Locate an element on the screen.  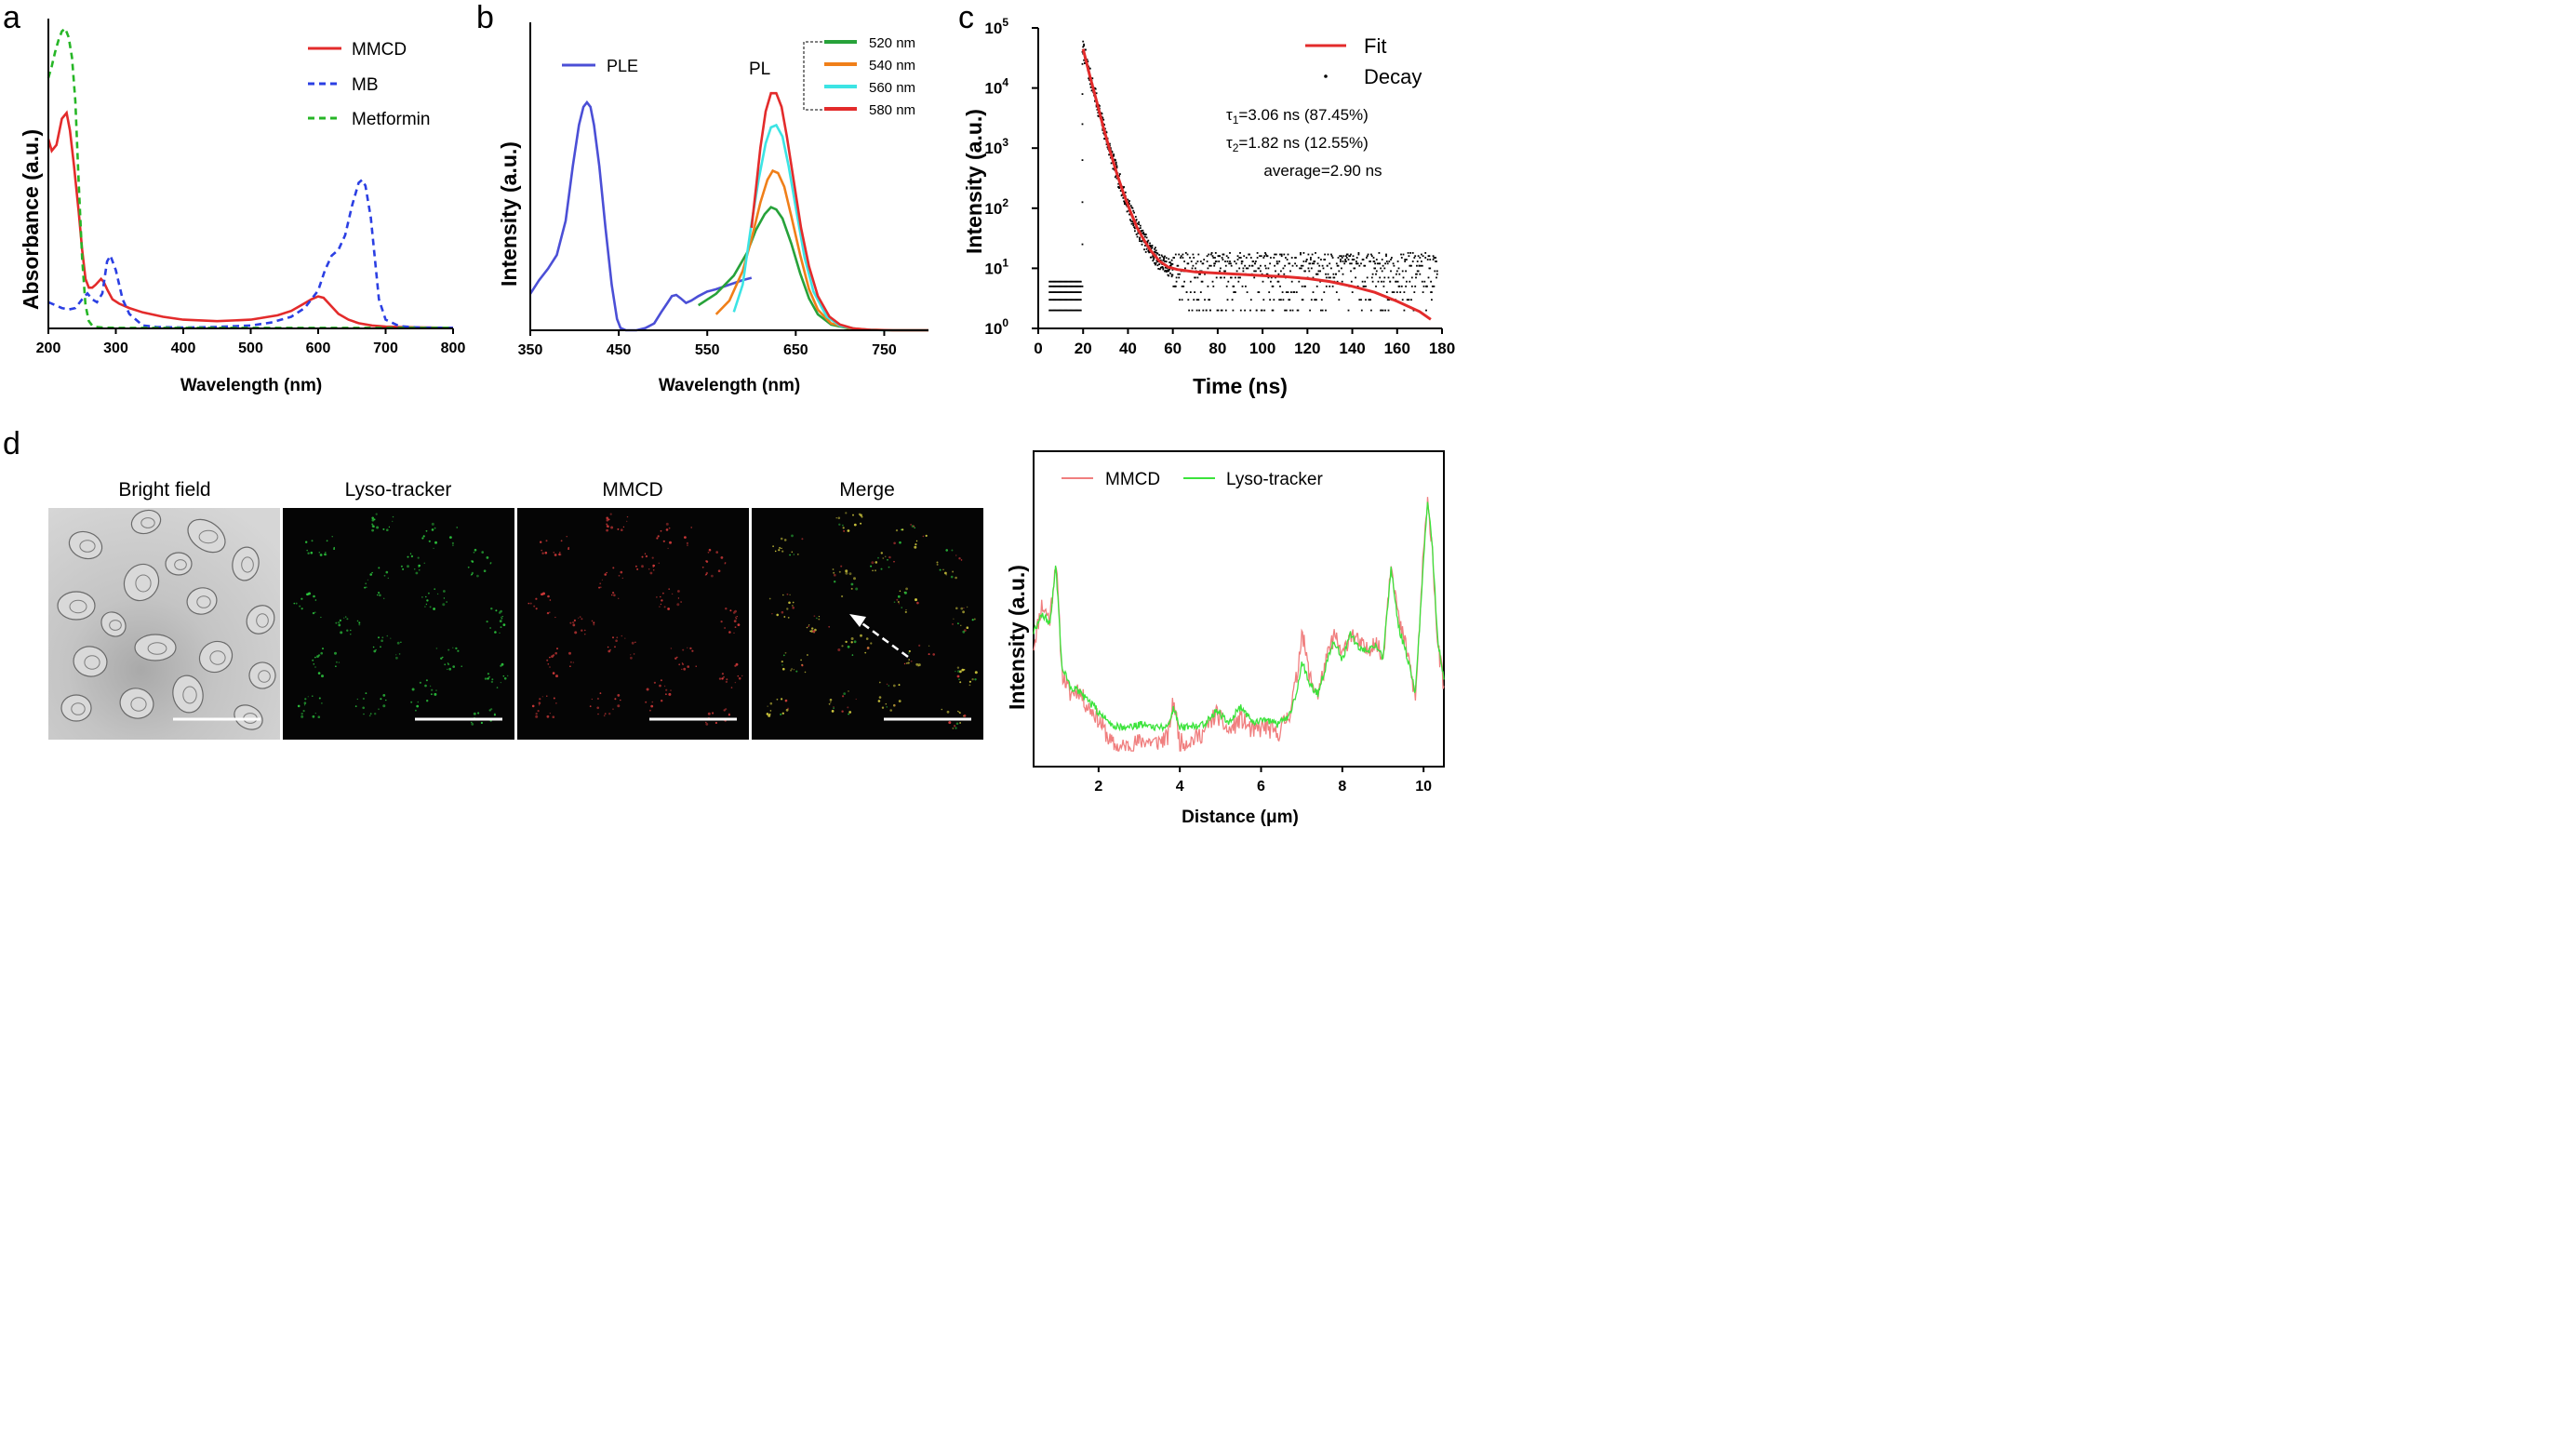
x-tick-450: 450 is located at coordinates (619, 350).